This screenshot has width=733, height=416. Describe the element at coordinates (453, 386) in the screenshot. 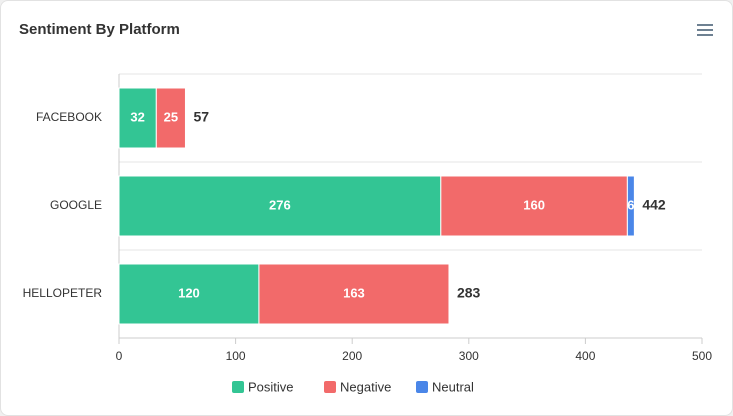

I see `legend-label: Neutral` at that location.